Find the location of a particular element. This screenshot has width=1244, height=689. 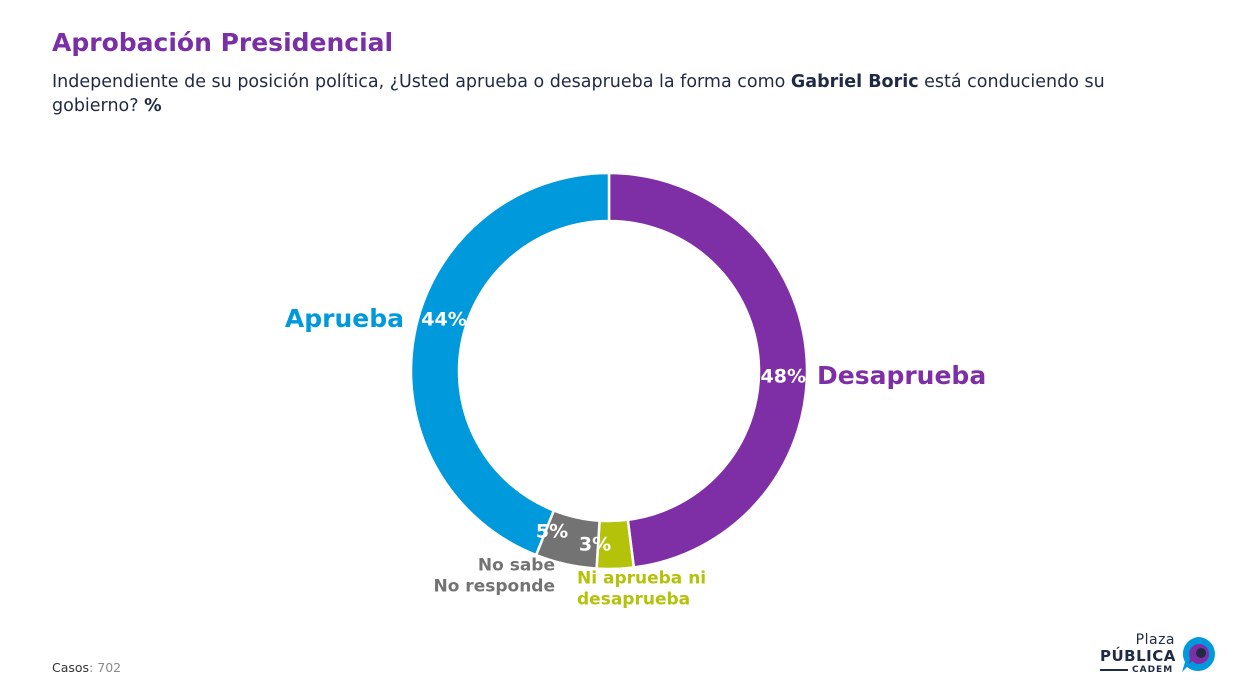

subtitle-text-end: está conduciendo su gobierno? is located at coordinates (578, 94).